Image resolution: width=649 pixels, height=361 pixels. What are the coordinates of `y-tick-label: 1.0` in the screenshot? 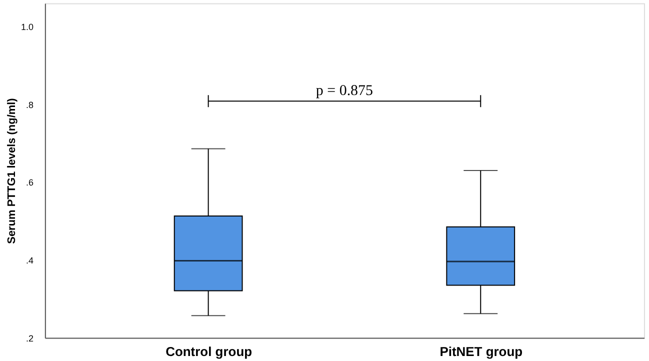 It's located at (27, 27).